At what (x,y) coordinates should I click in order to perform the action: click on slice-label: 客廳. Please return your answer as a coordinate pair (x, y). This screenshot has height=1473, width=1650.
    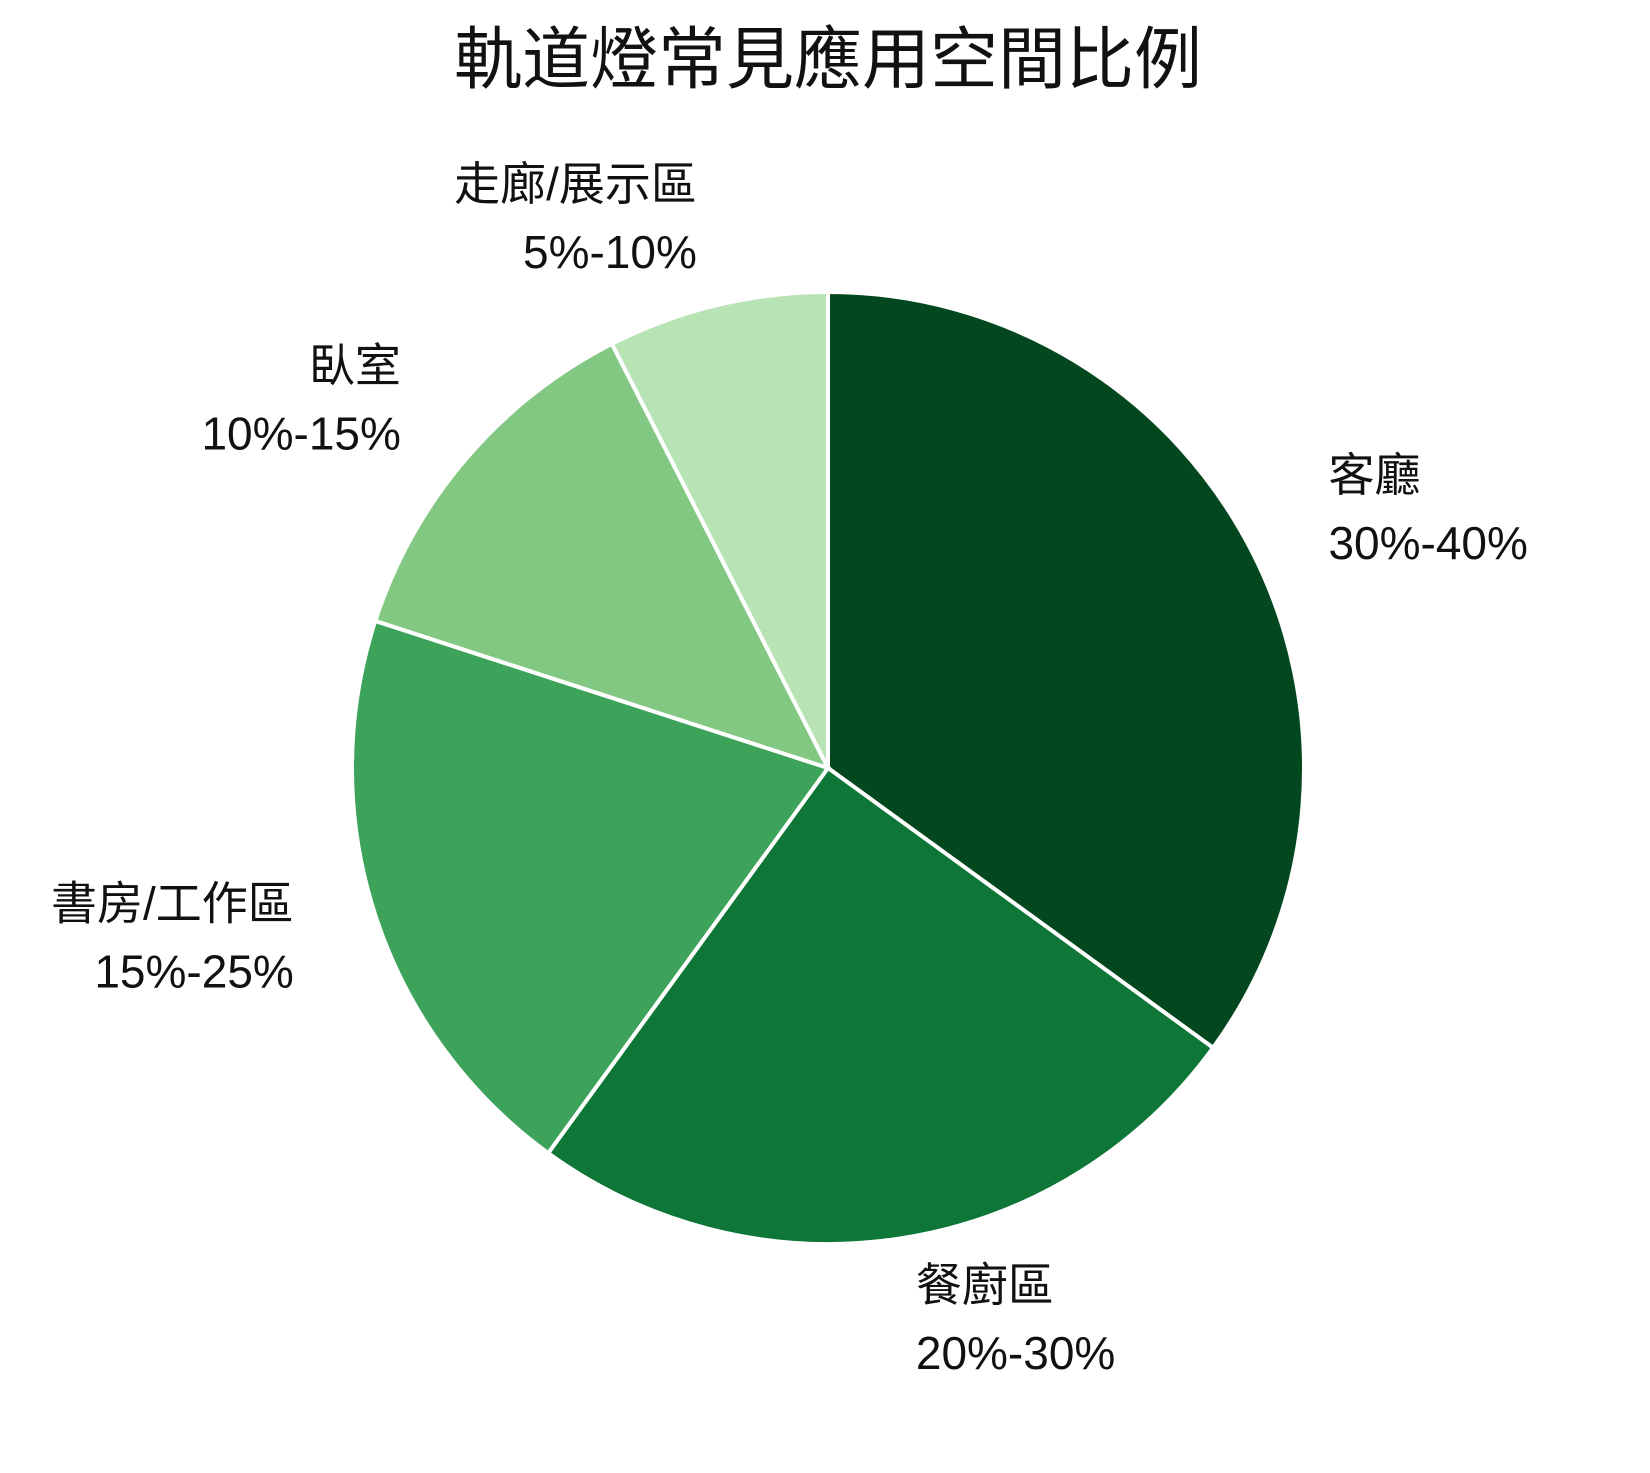
    Looking at the image, I should click on (1374, 475).